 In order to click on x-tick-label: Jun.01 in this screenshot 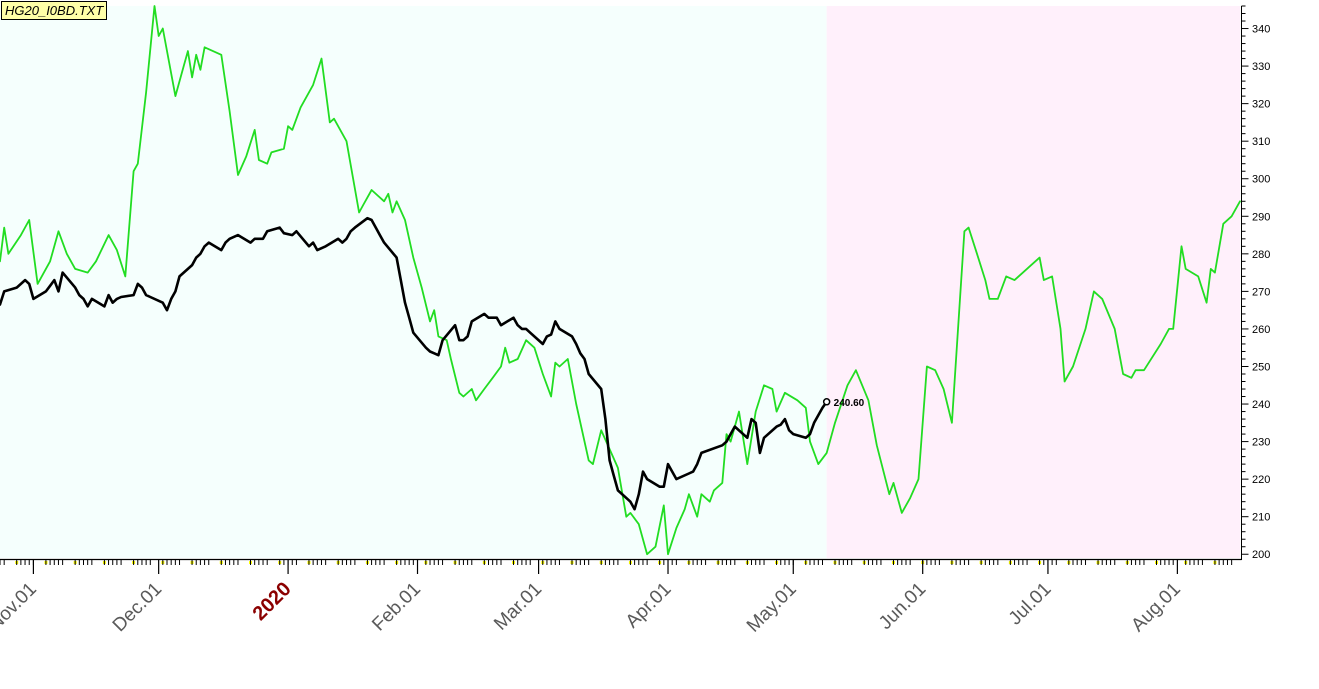, I will do `click(902, 606)`.